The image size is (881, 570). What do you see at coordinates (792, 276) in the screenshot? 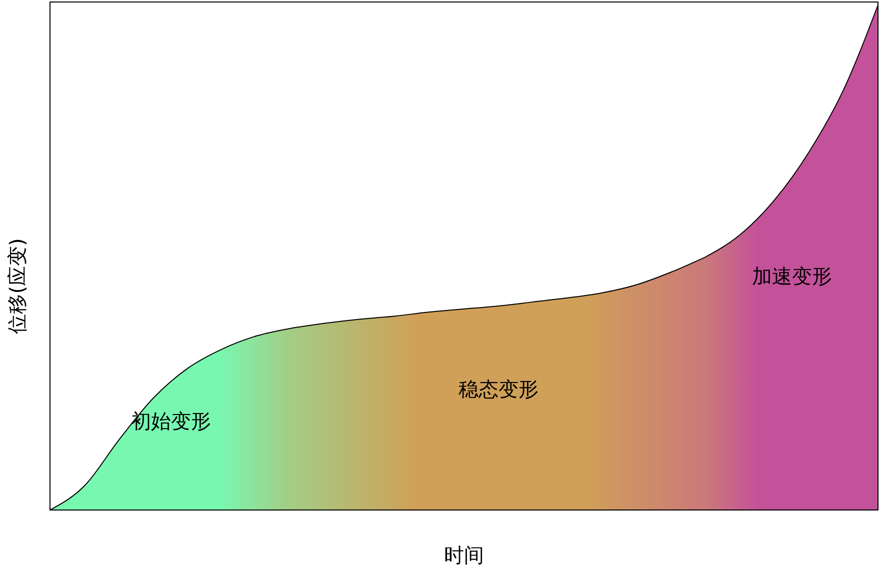
I see `series-label: 加速变形` at bounding box center [792, 276].